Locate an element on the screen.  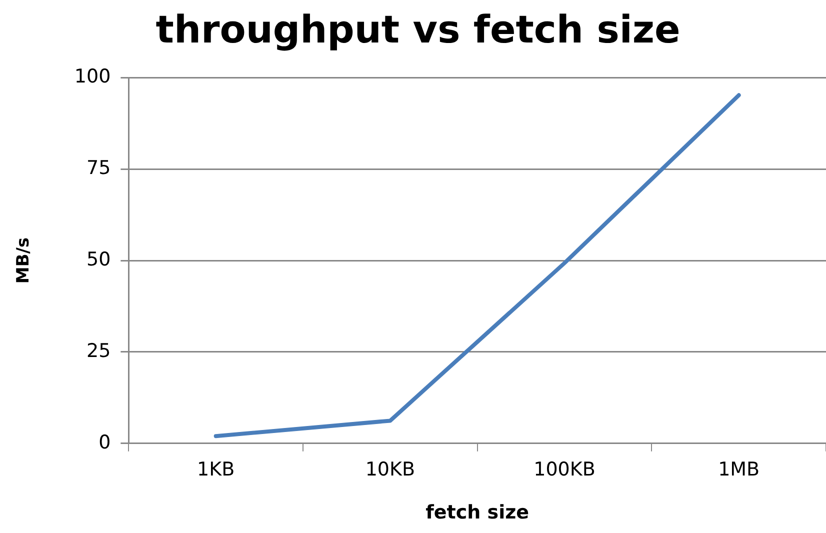
y-tick-label: 50 is located at coordinates (98, 259).